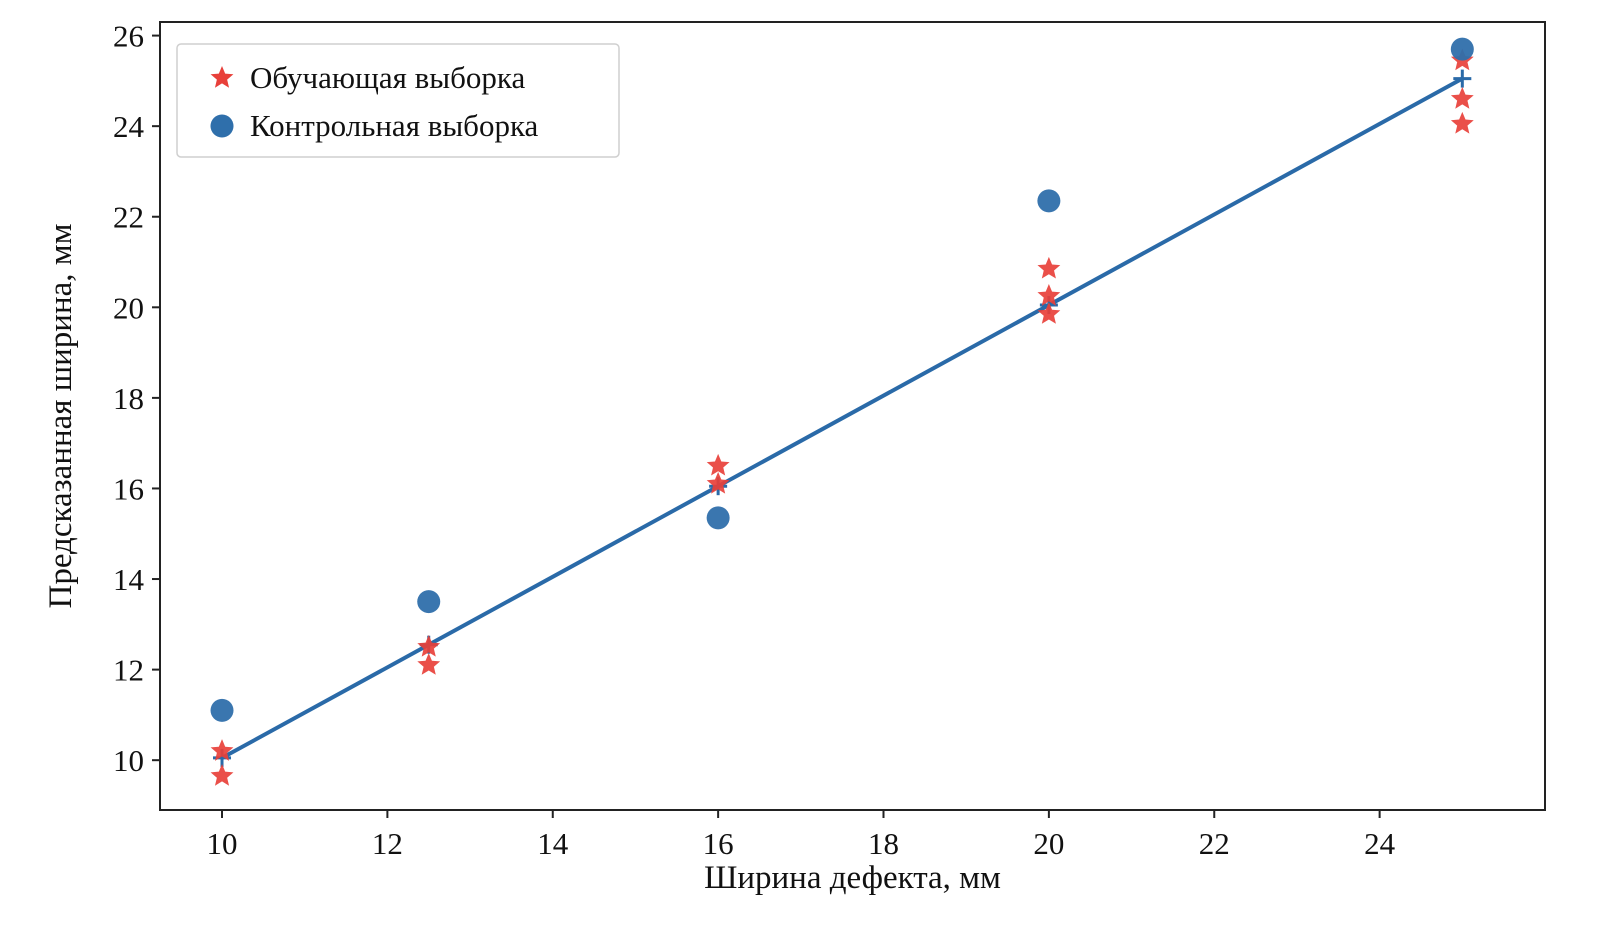  What do you see at coordinates (128, 36) in the screenshot?
I see `y-tick-label: 26` at bounding box center [128, 36].